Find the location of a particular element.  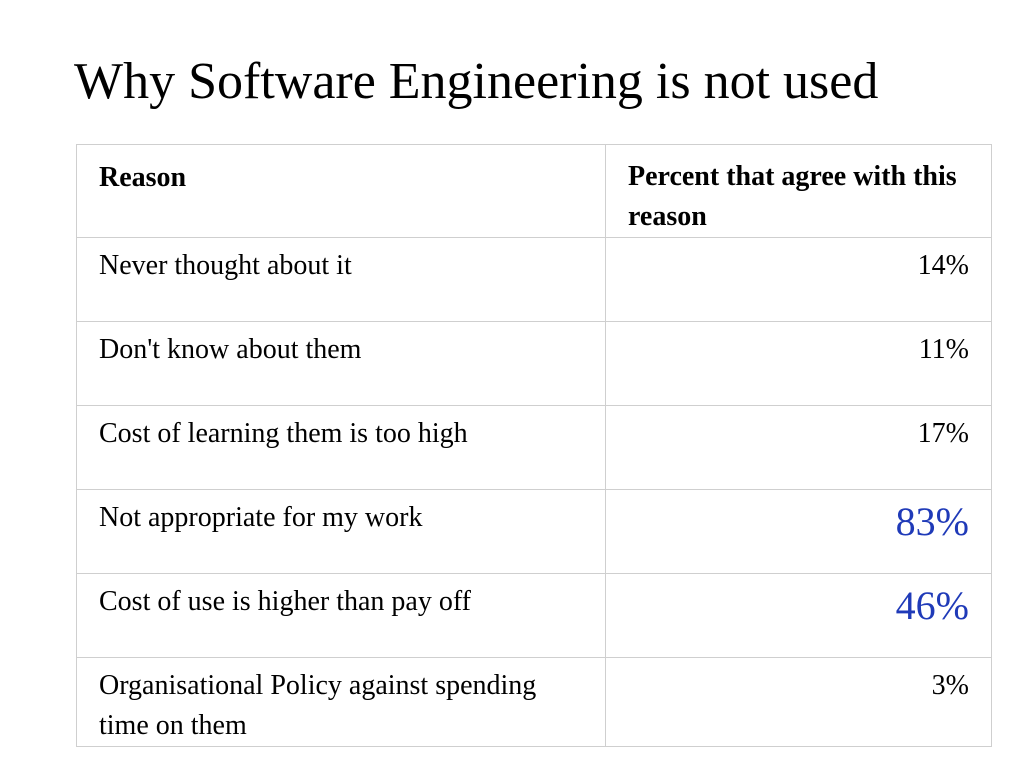

header-percent: Percent that agree with this reason is located at coordinates (798, 191).